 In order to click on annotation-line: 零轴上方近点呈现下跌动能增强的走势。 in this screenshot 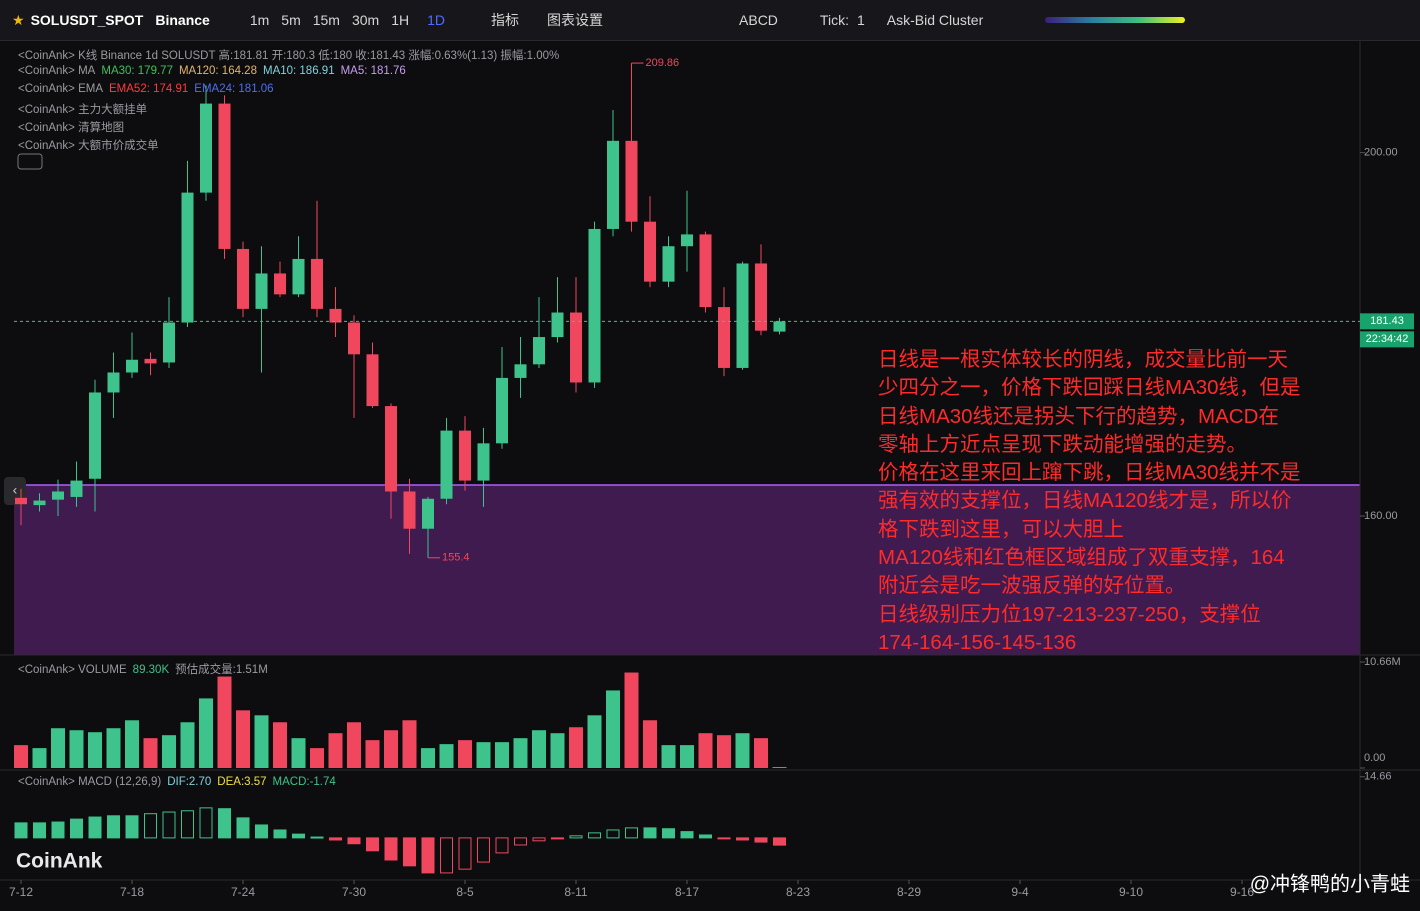, I will do `click(1062, 444)`.